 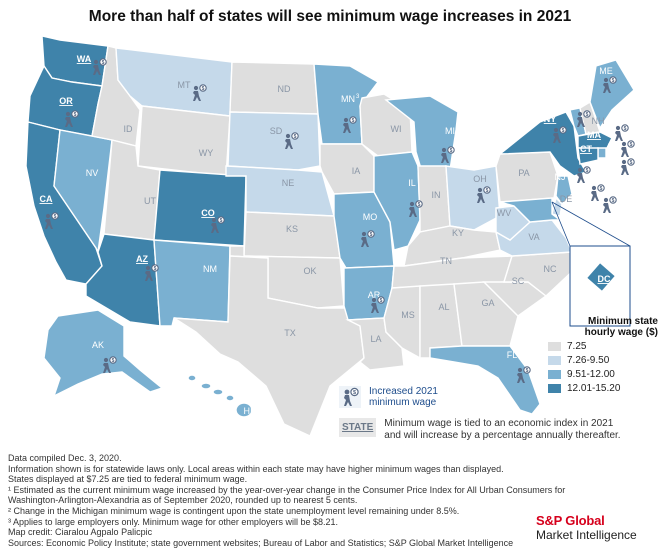 I want to click on icon-legend-line1: Increased 2021, so click(x=403, y=391).